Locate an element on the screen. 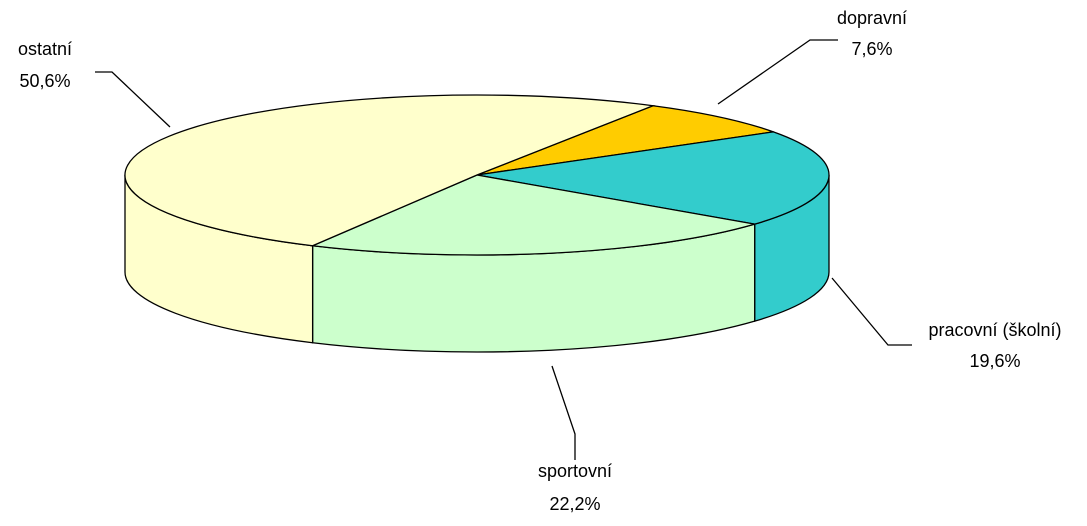  slice-label: pracovní (školní) is located at coordinates (994, 330).